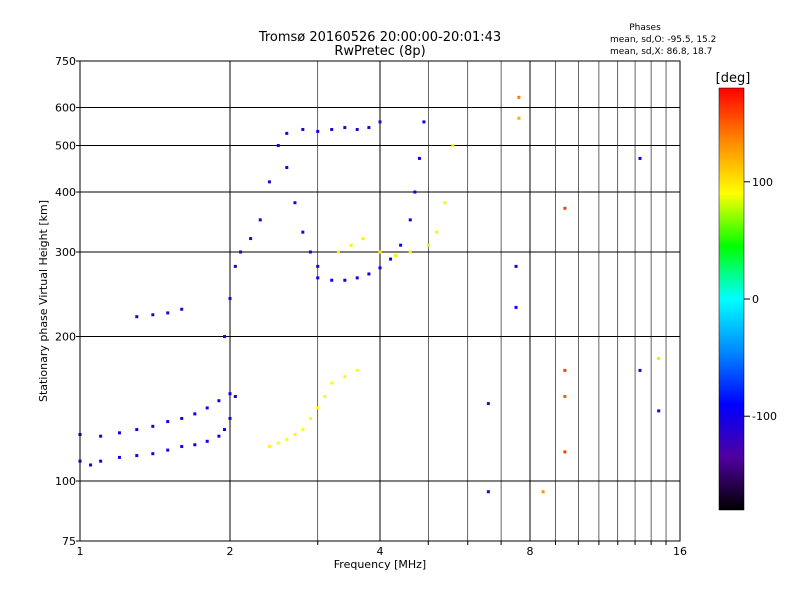 The height and width of the screenshot is (600, 800). I want to click on y-tick-label: 400, so click(65, 192).